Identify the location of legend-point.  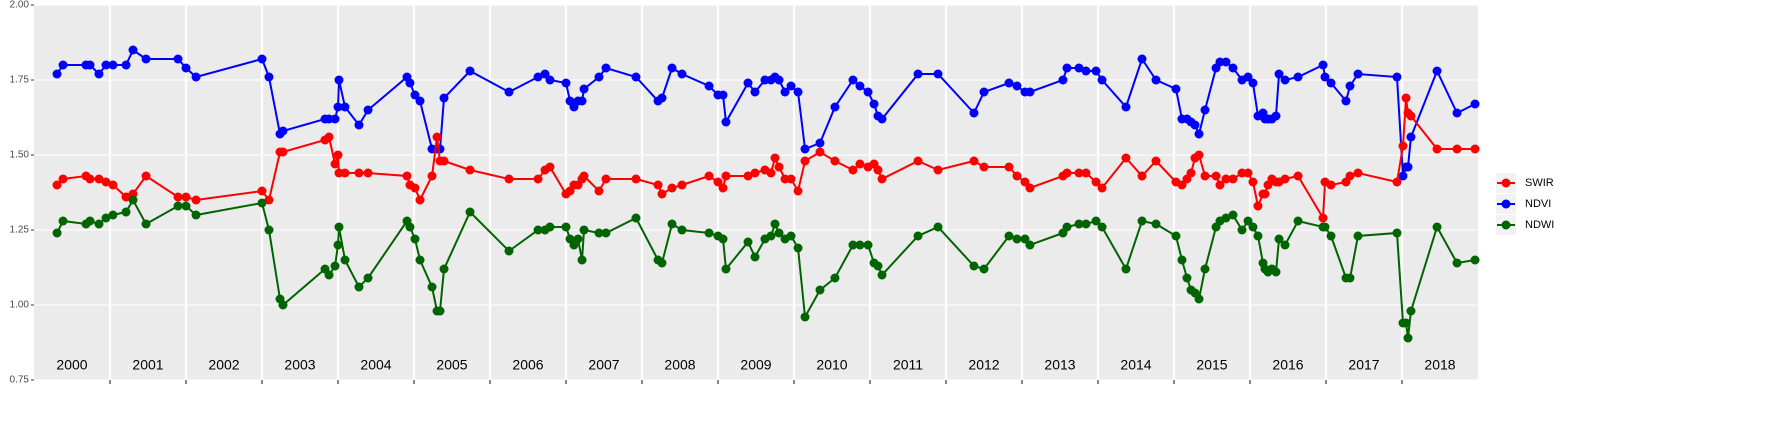
(1506, 183).